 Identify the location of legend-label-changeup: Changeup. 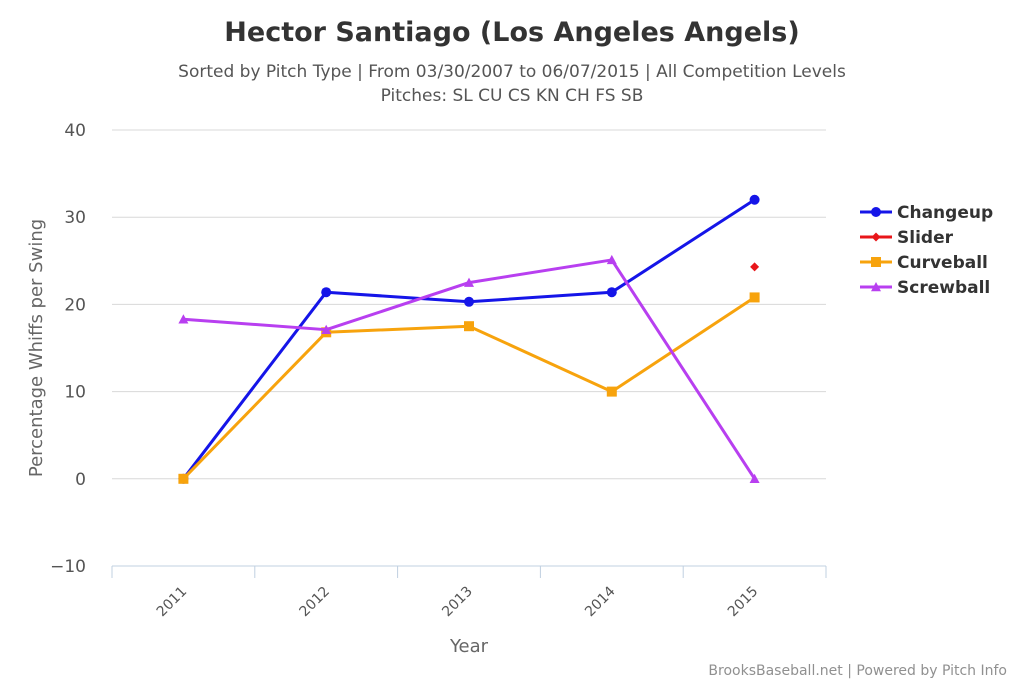
(945, 213).